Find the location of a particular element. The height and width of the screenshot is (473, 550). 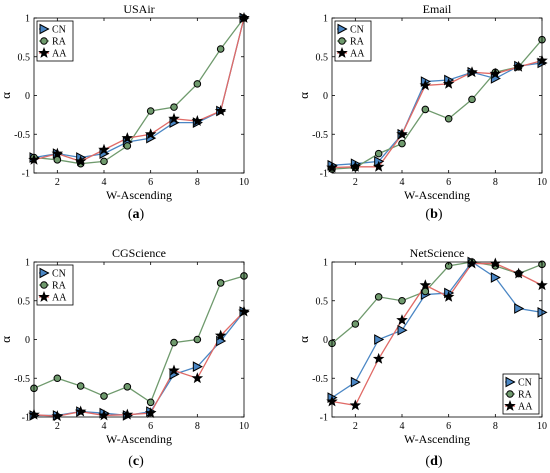

caption-letter: b is located at coordinates (434, 214).